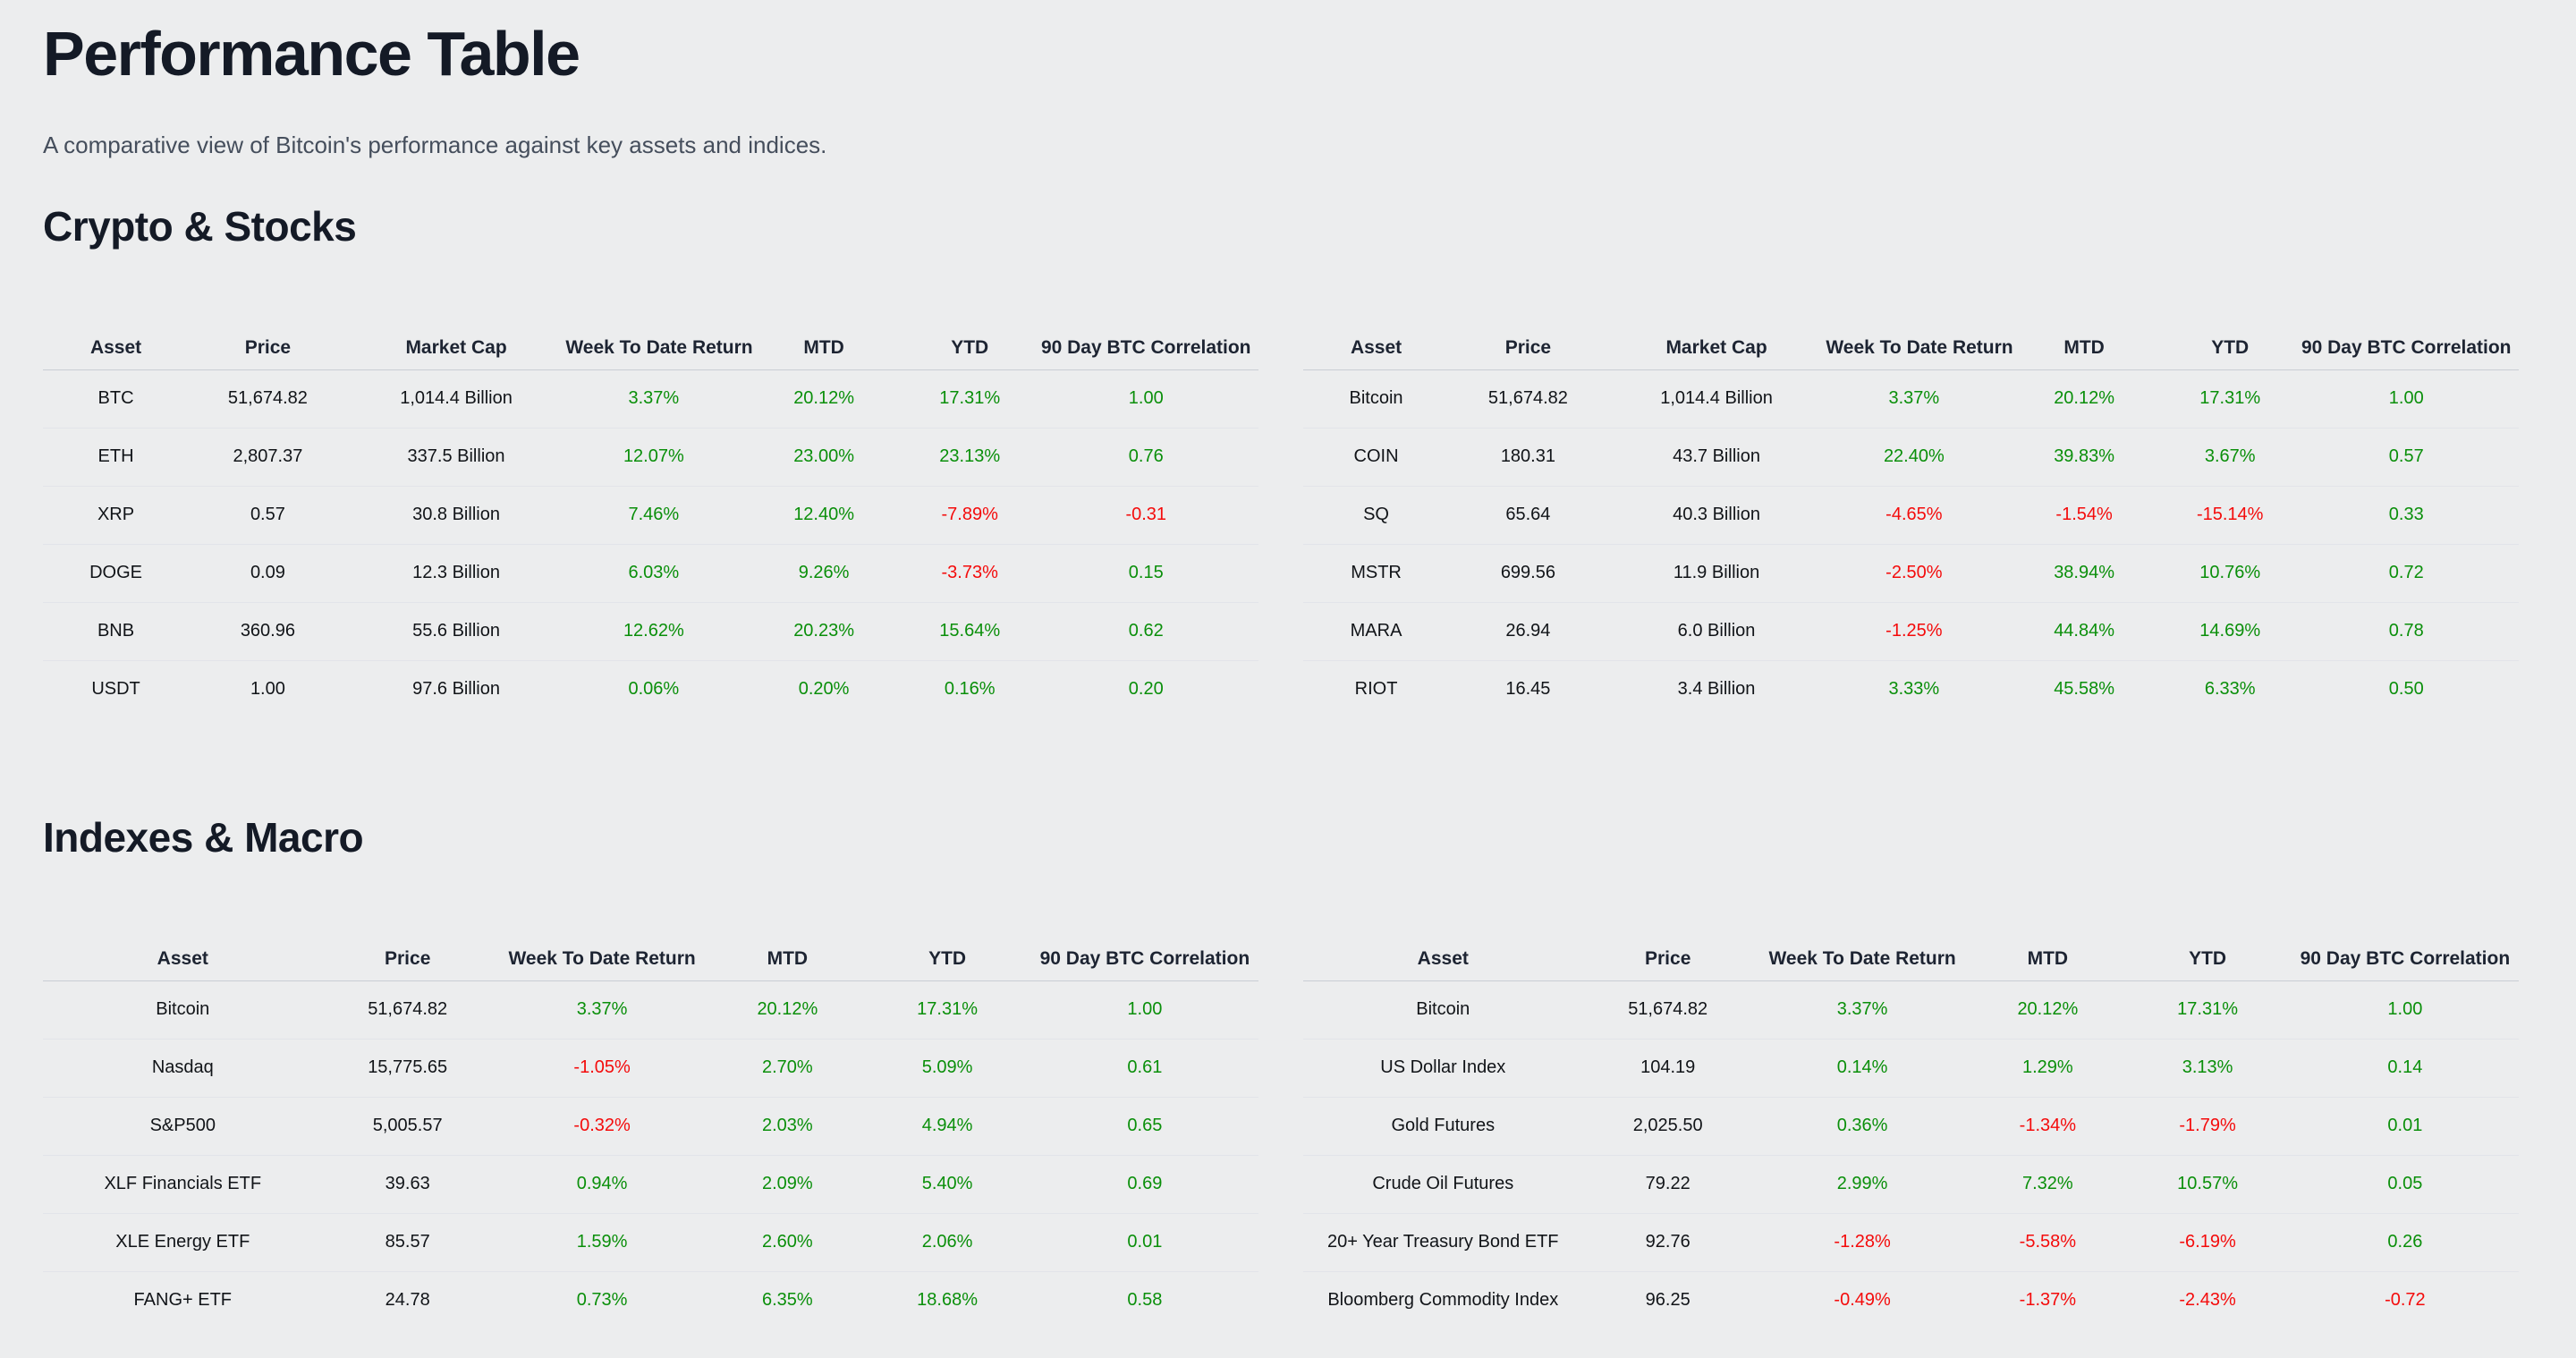 The height and width of the screenshot is (1358, 2576). What do you see at coordinates (115, 573) in the screenshot?
I see `cell-asset: DOGE` at bounding box center [115, 573].